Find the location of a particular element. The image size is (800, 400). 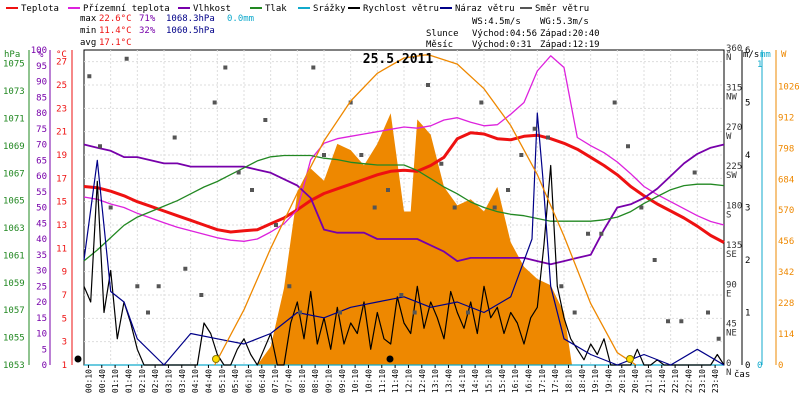

ms-unit-label: m/s is located at coordinates (751, 55).